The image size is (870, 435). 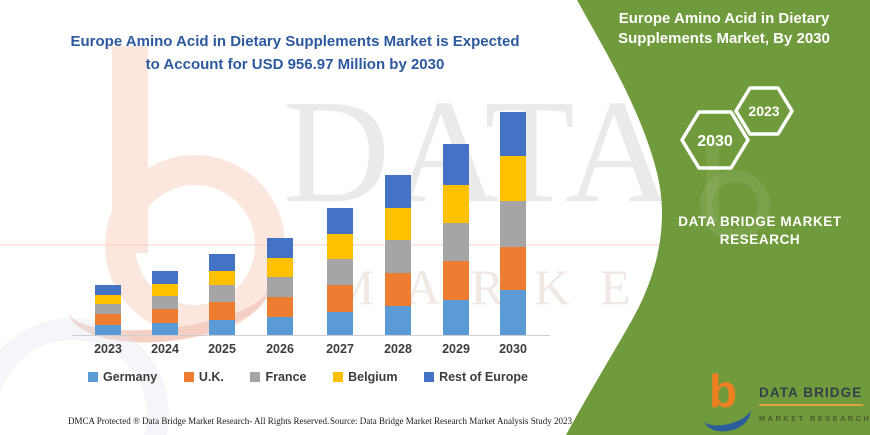 I want to click on x-tick-label-2029: 2029, so click(x=456, y=349).